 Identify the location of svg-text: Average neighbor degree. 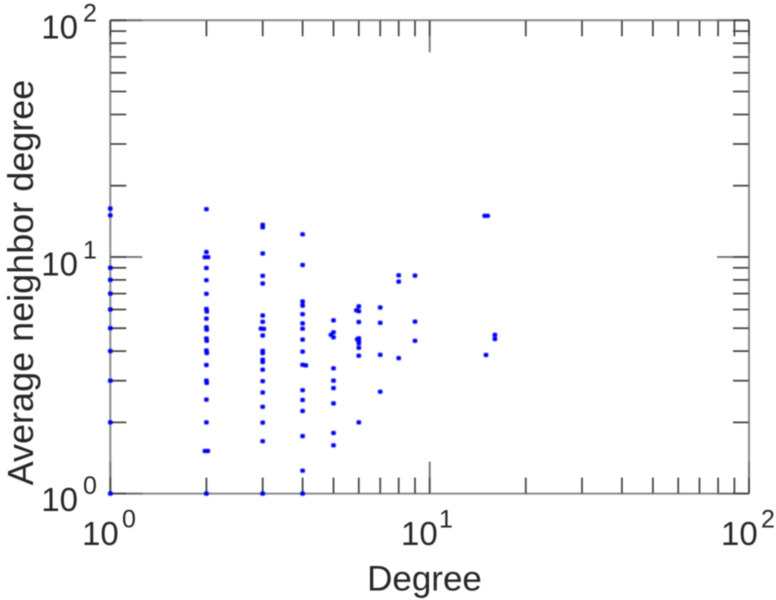
(20, 283).